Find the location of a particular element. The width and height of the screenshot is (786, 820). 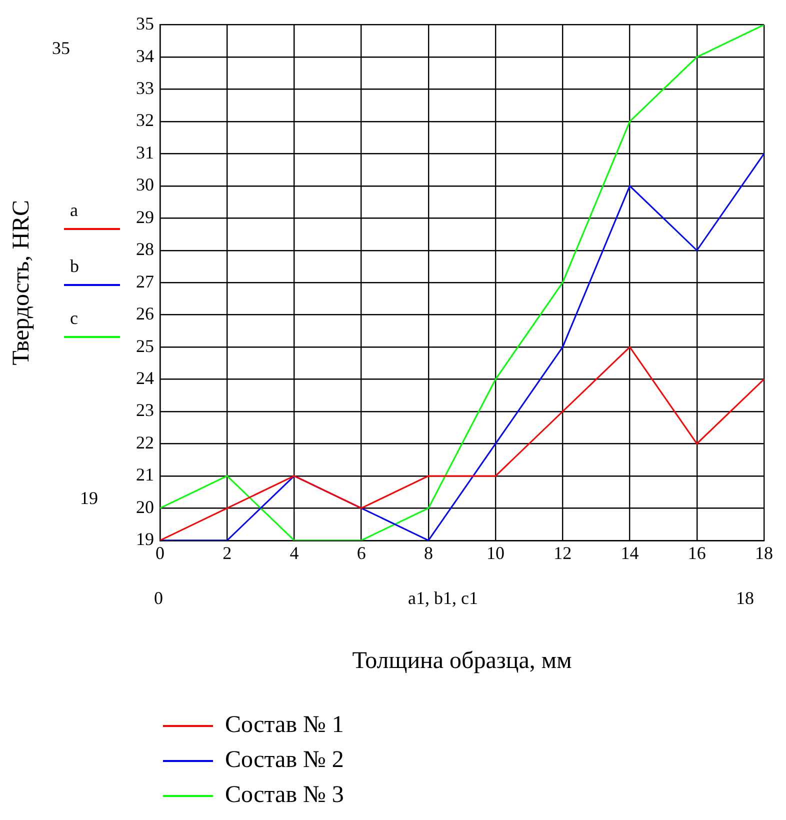

text: a1, b1, c1 is located at coordinates (443, 598).